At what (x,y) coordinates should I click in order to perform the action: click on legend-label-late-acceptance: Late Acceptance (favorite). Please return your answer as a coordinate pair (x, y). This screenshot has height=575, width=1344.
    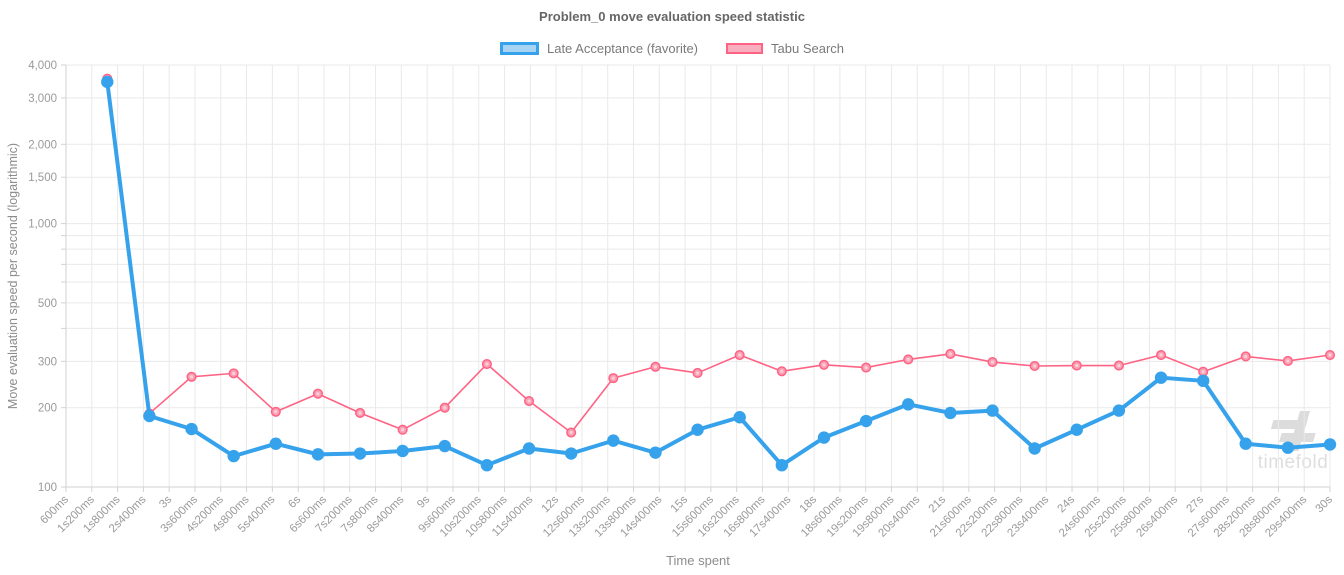
    Looking at the image, I should click on (622, 48).